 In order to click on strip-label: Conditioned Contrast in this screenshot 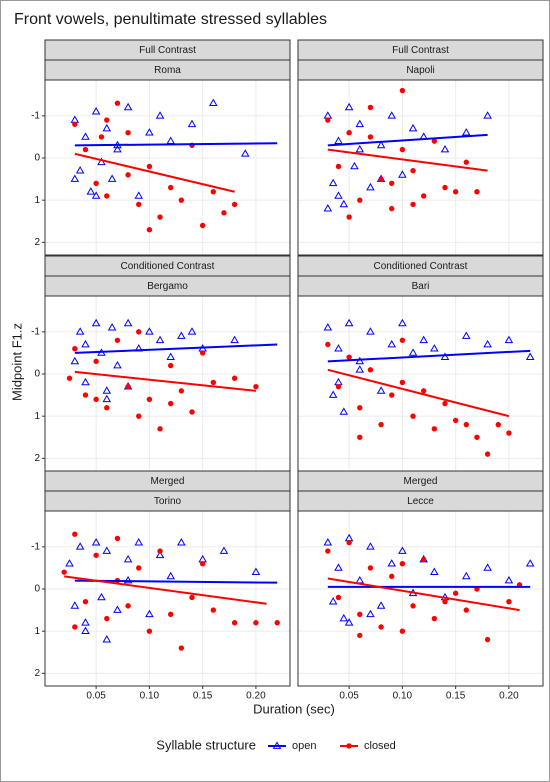, I will do `click(168, 266)`.